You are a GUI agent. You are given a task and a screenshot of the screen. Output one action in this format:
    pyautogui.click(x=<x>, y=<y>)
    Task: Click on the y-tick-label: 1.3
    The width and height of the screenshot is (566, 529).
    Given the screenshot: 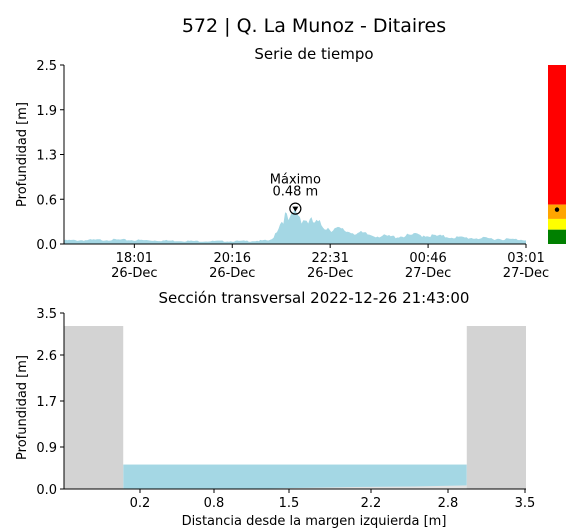 What is the action you would take?
    pyautogui.click(x=46, y=156)
    